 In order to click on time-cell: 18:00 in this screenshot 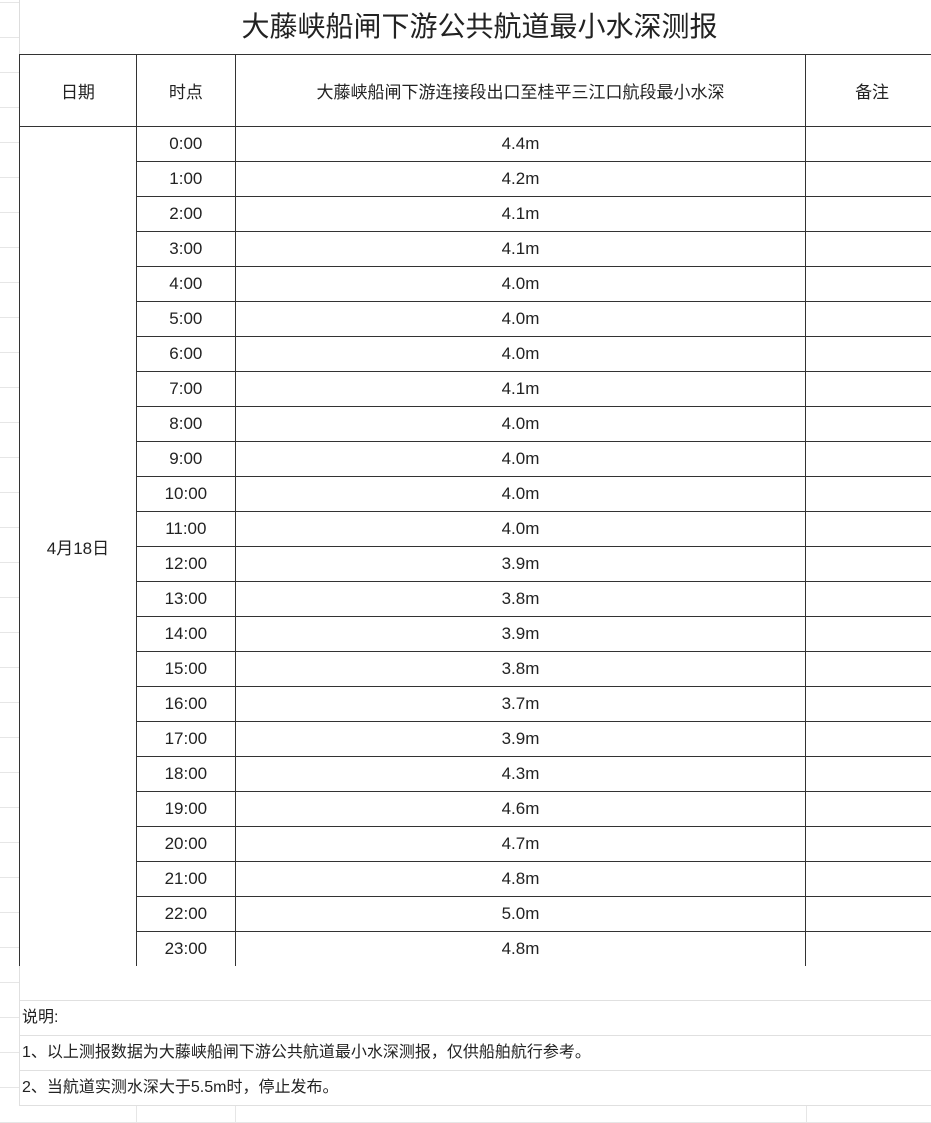, I will do `click(185, 774)`.